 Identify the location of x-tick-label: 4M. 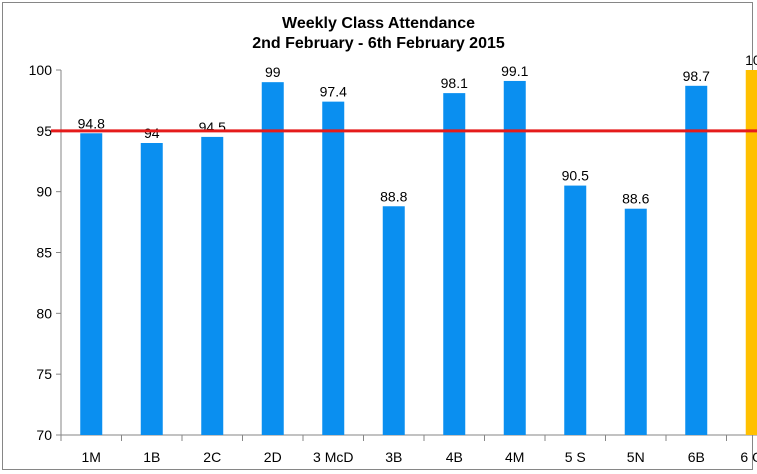
(514, 457).